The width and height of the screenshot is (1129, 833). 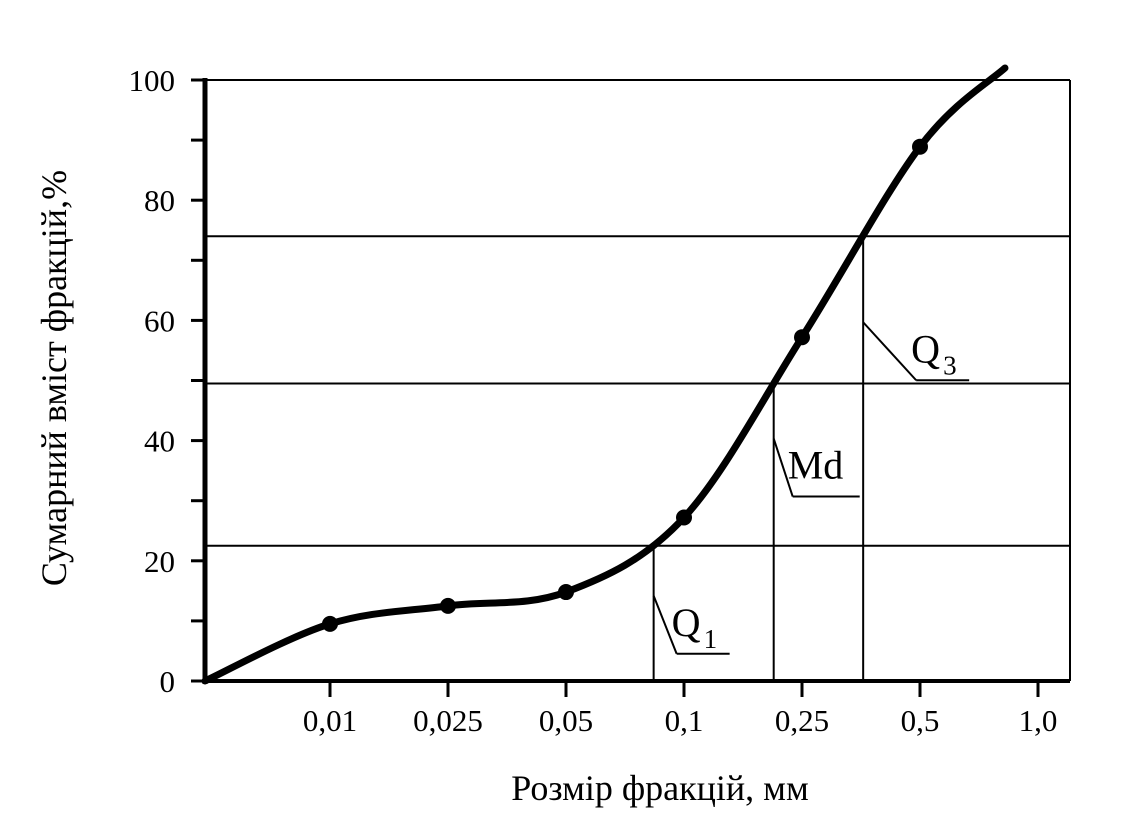 I want to click on x-tick-label: 0,01, so click(x=330, y=720).